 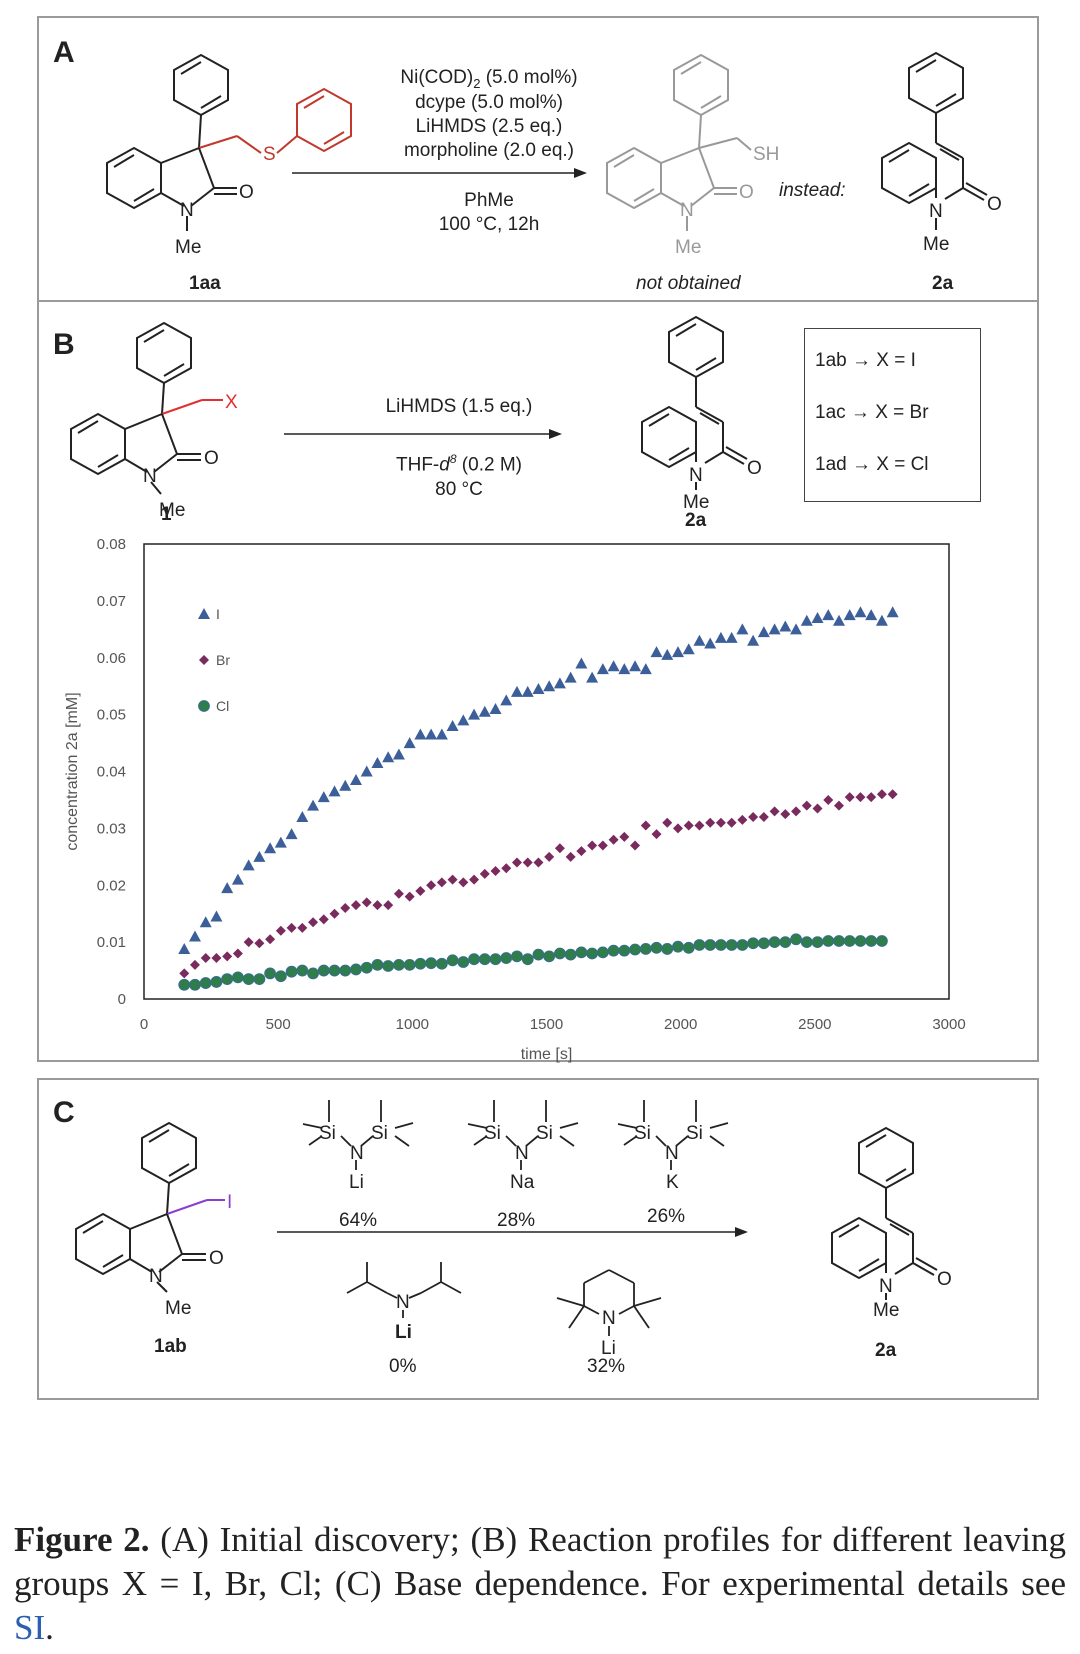 What do you see at coordinates (358, 1220) in the screenshot?
I see `yield-lihmds: 64%` at bounding box center [358, 1220].